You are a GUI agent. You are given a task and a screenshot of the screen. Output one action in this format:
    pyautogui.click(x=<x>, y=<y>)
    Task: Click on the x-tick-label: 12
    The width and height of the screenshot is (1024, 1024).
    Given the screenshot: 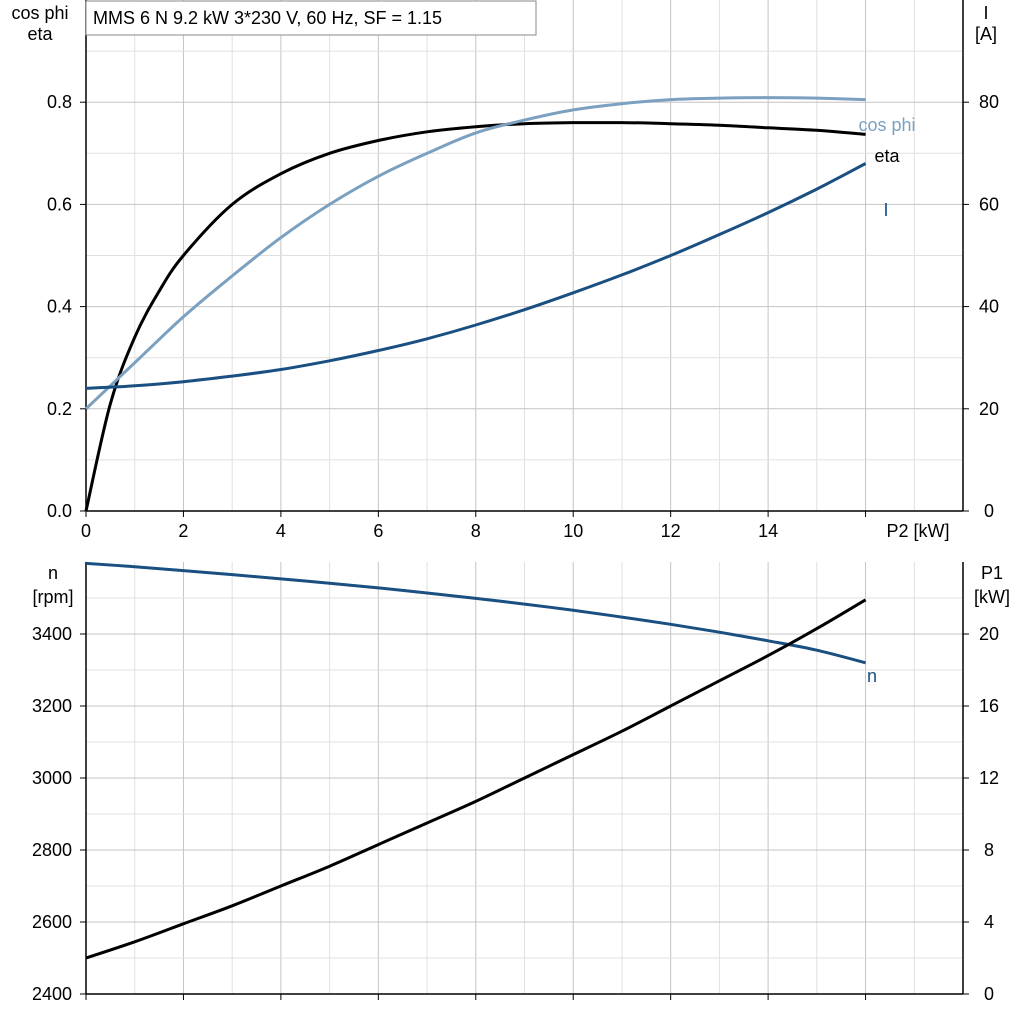 What is the action you would take?
    pyautogui.click(x=671, y=531)
    